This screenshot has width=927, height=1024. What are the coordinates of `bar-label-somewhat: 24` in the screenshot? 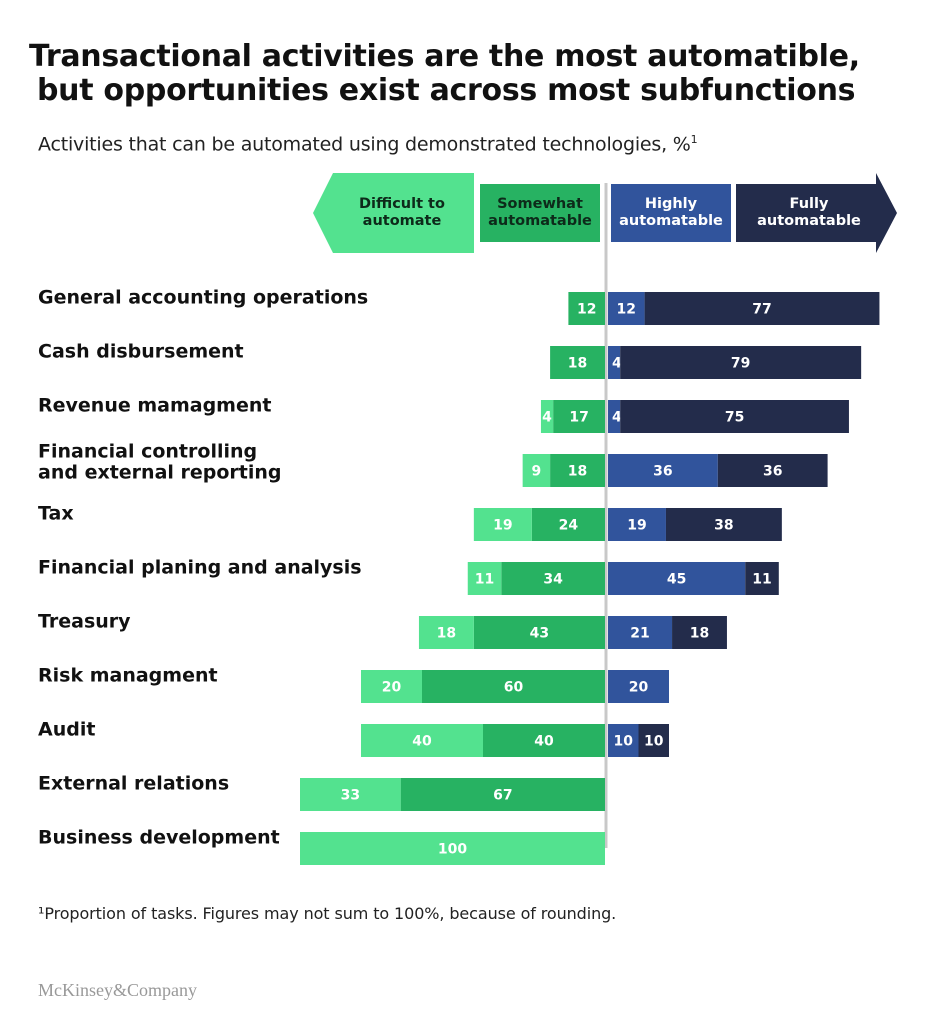 It's located at (569, 526).